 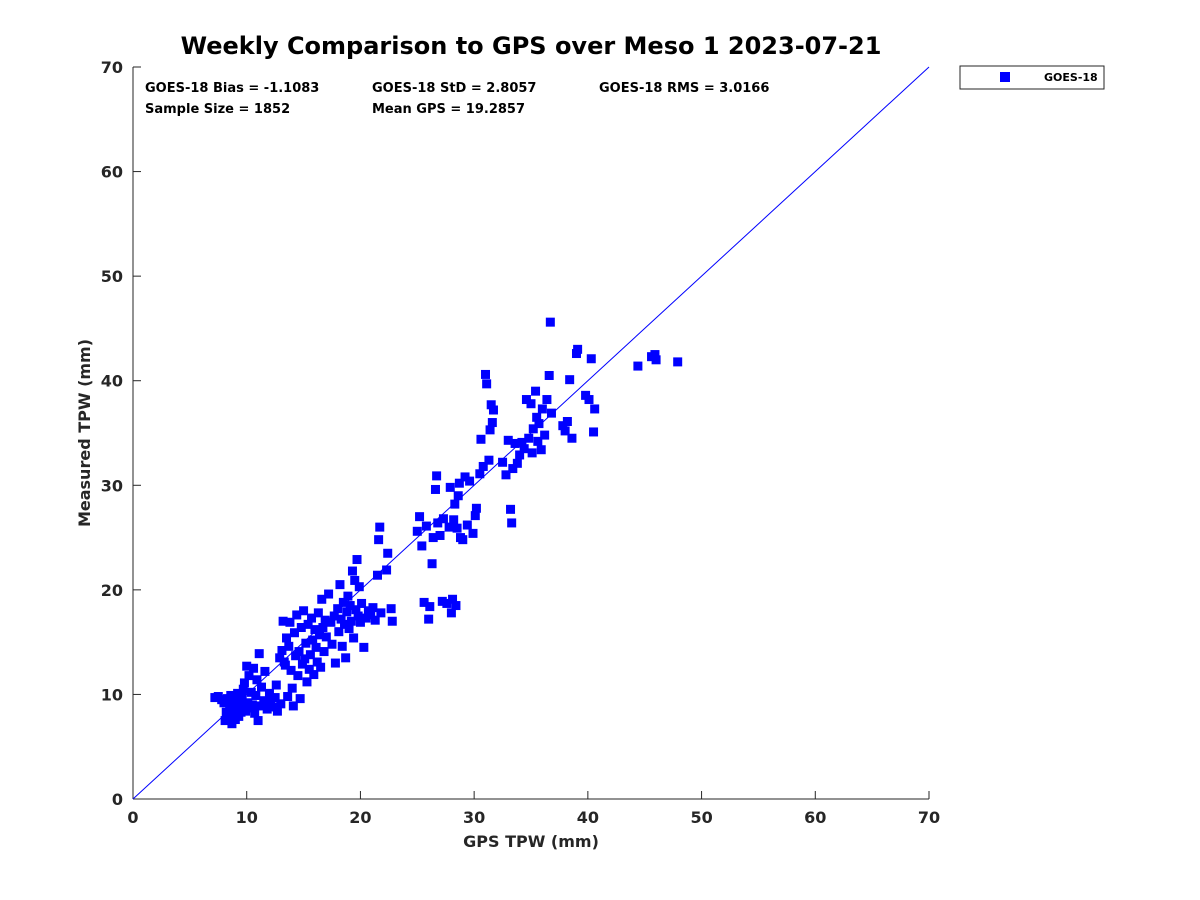 I want to click on x-tick-label: 10, so click(x=247, y=817).